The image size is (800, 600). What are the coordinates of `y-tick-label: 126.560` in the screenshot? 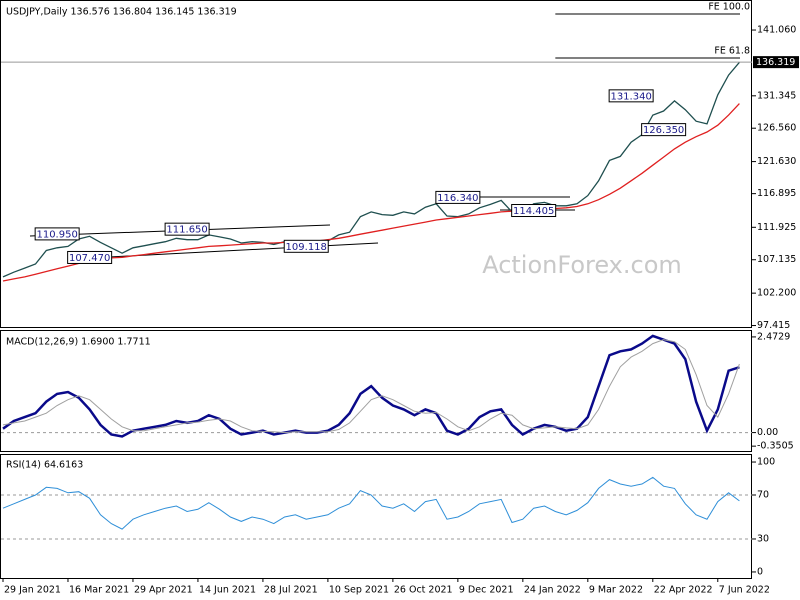 It's located at (776, 128).